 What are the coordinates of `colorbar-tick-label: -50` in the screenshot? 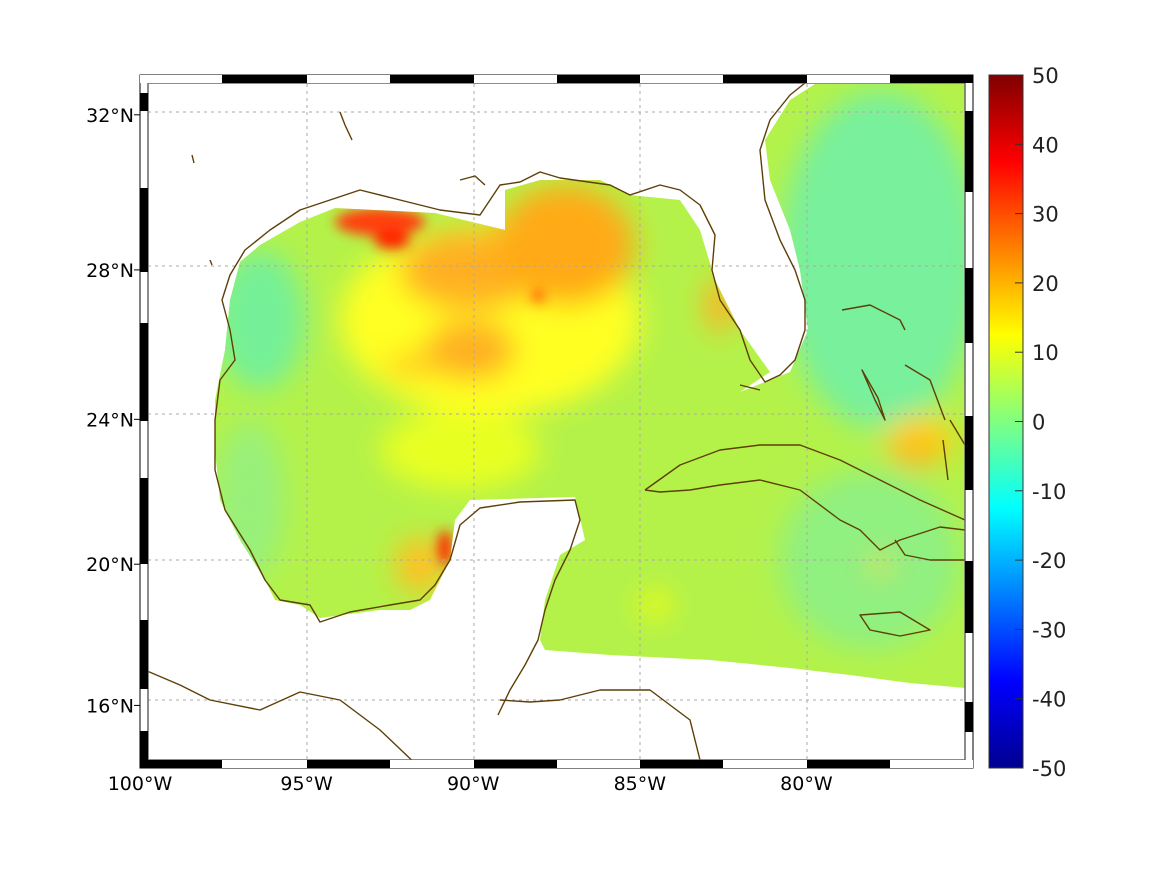 It's located at (1049, 769).